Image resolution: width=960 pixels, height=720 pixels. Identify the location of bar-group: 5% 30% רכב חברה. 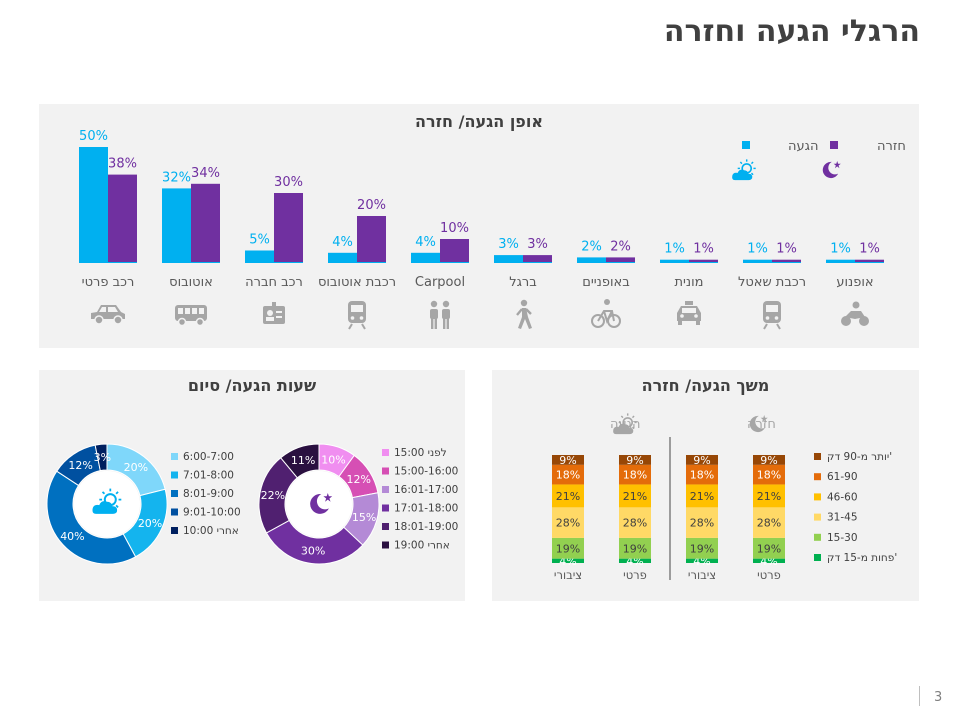
(274, 232).